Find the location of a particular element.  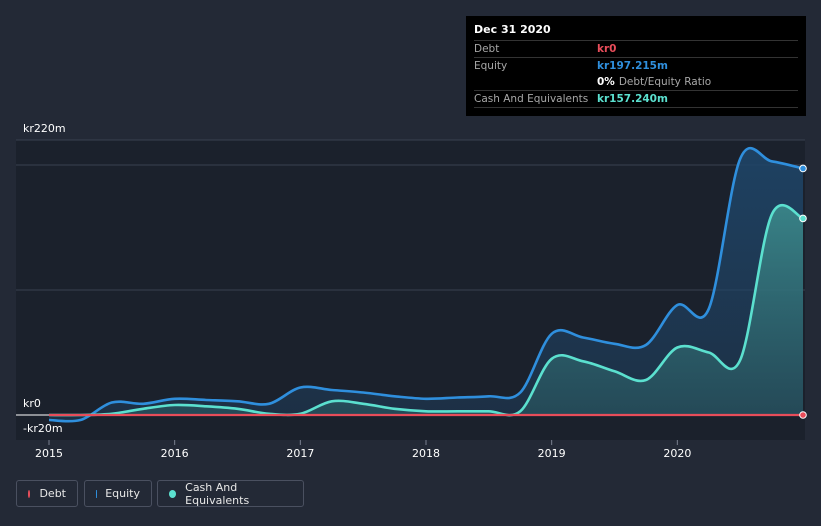

y-axis-label-bottom: -kr20m is located at coordinates (43, 428).